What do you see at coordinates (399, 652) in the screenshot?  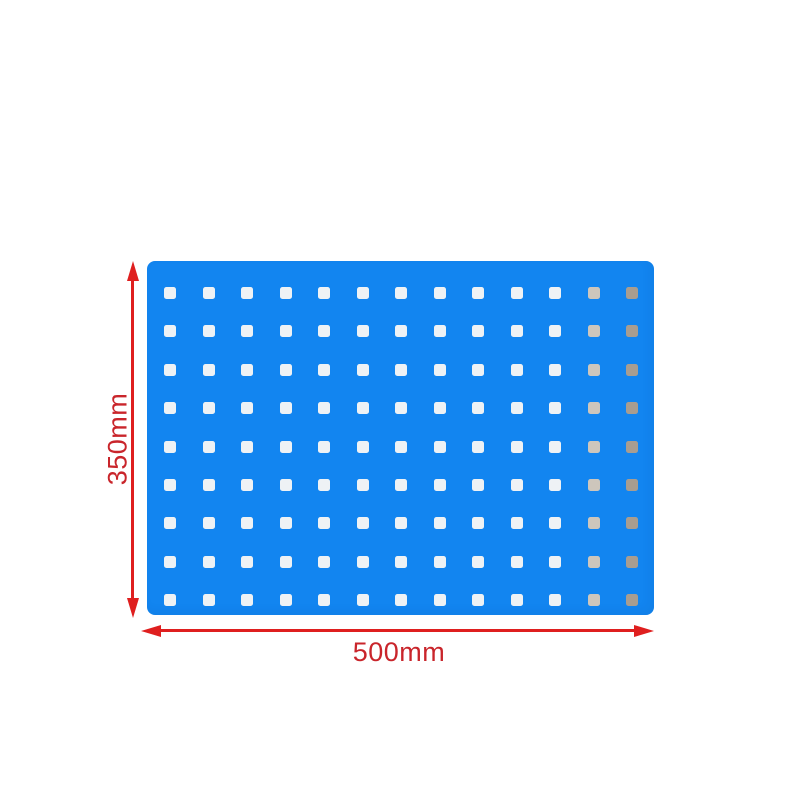 I see `width-label: 500mm` at bounding box center [399, 652].